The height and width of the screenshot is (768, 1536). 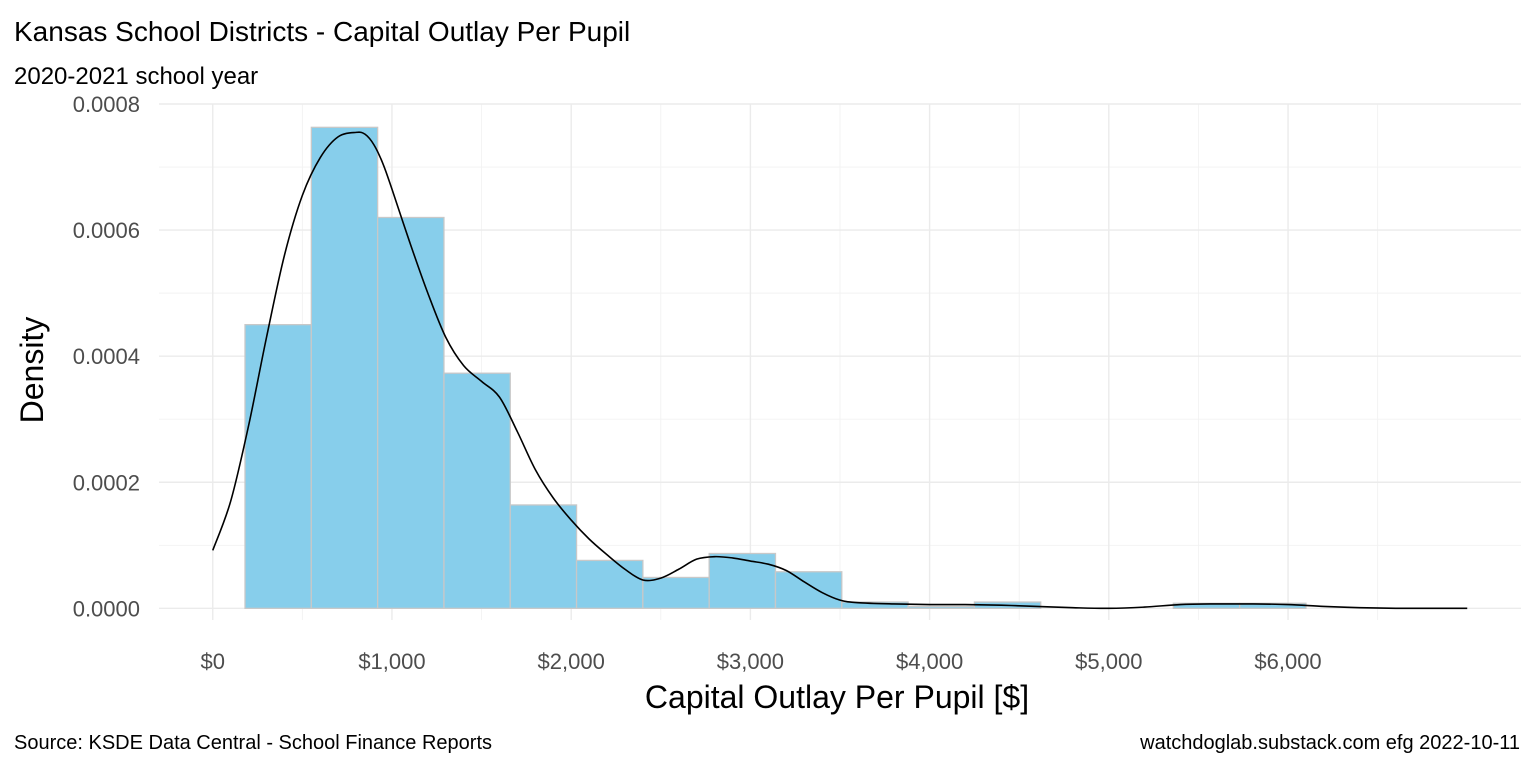 What do you see at coordinates (106, 104) in the screenshot?
I see `y-tick-label: 0.0008` at bounding box center [106, 104].